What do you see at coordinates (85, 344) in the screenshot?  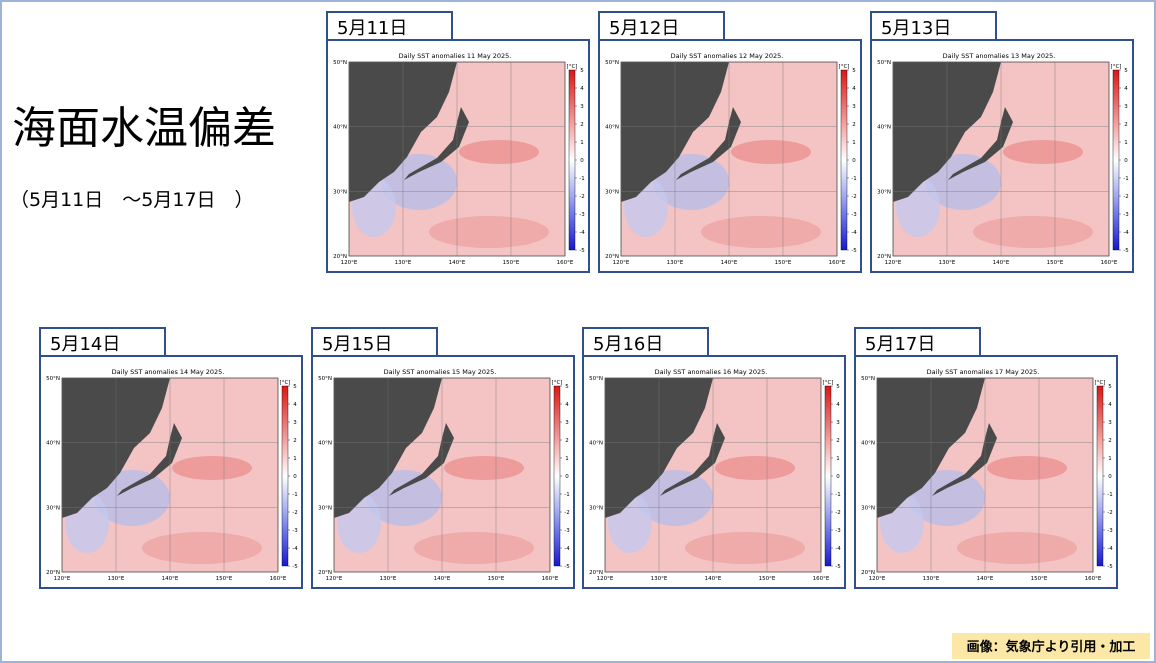 I see `panel-label: 5月14日` at bounding box center [85, 344].